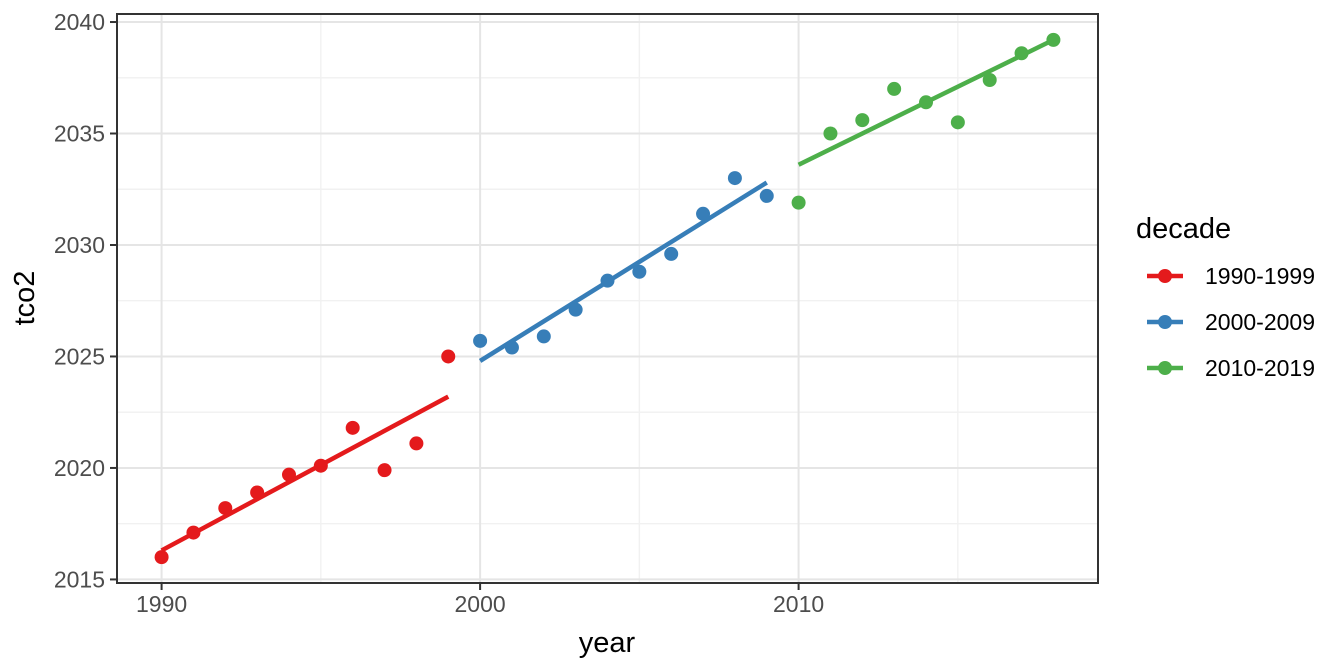  What do you see at coordinates (1260, 368) in the screenshot?
I see `legend-label: 2010-2019` at bounding box center [1260, 368].